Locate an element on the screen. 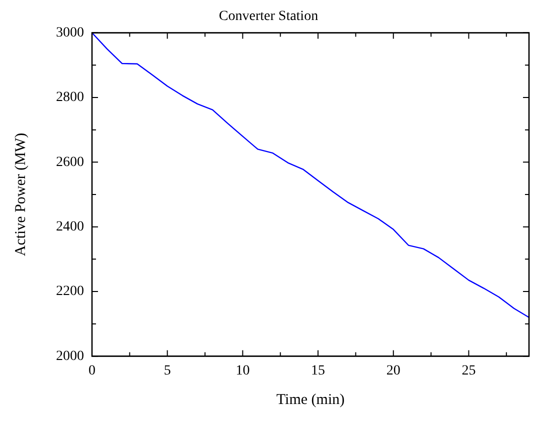 The image size is (543, 421). y-tick-label: 3000 is located at coordinates (70, 32).